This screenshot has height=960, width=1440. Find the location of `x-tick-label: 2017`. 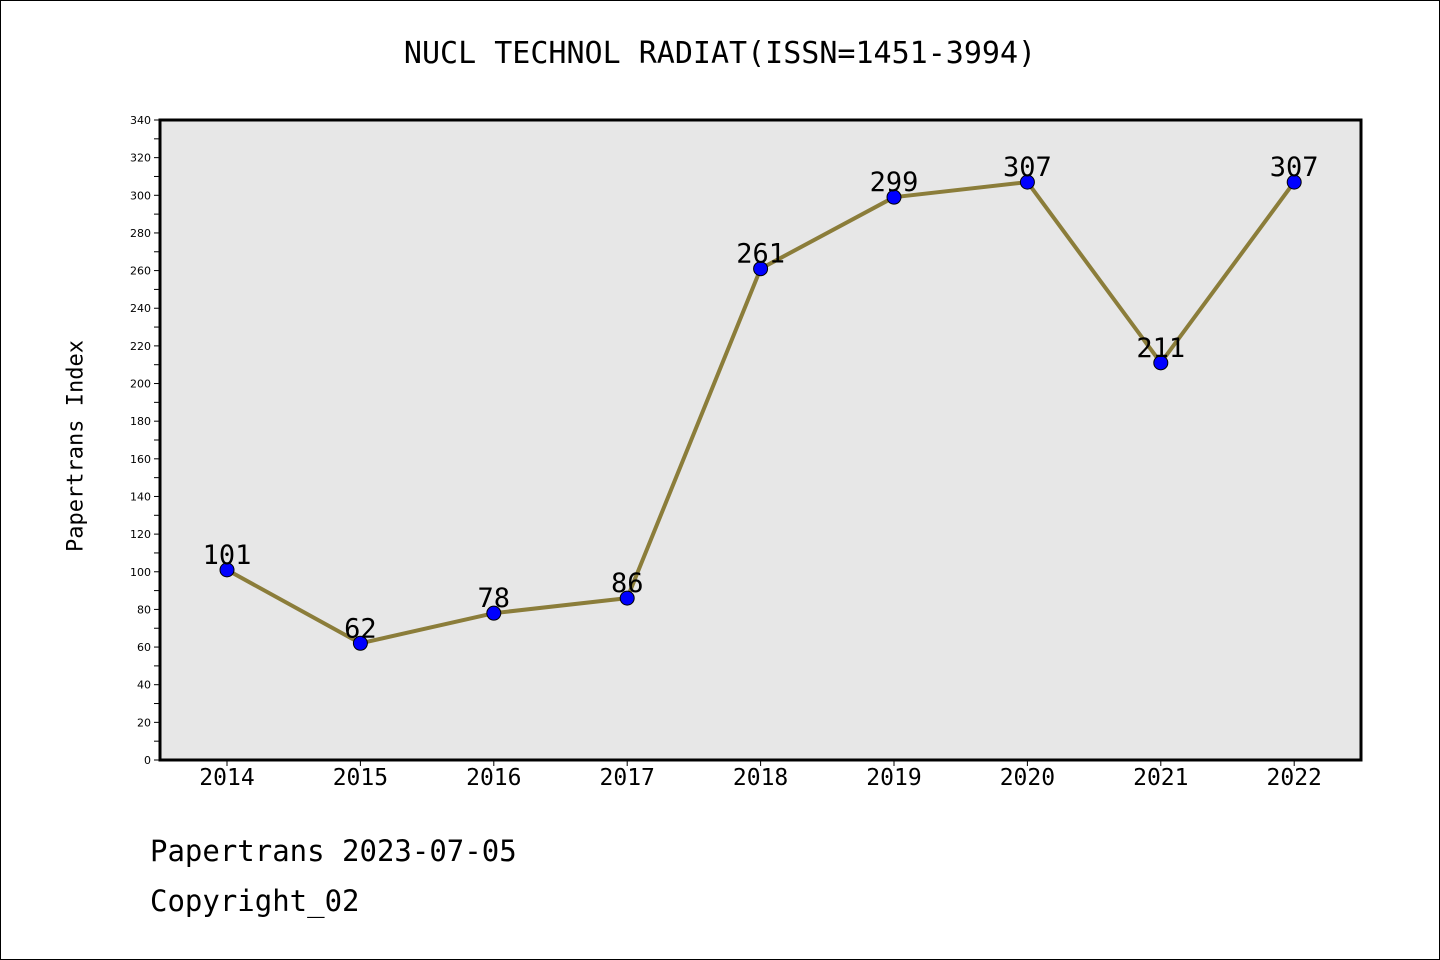

x-tick-label: 2017 is located at coordinates (627, 778).